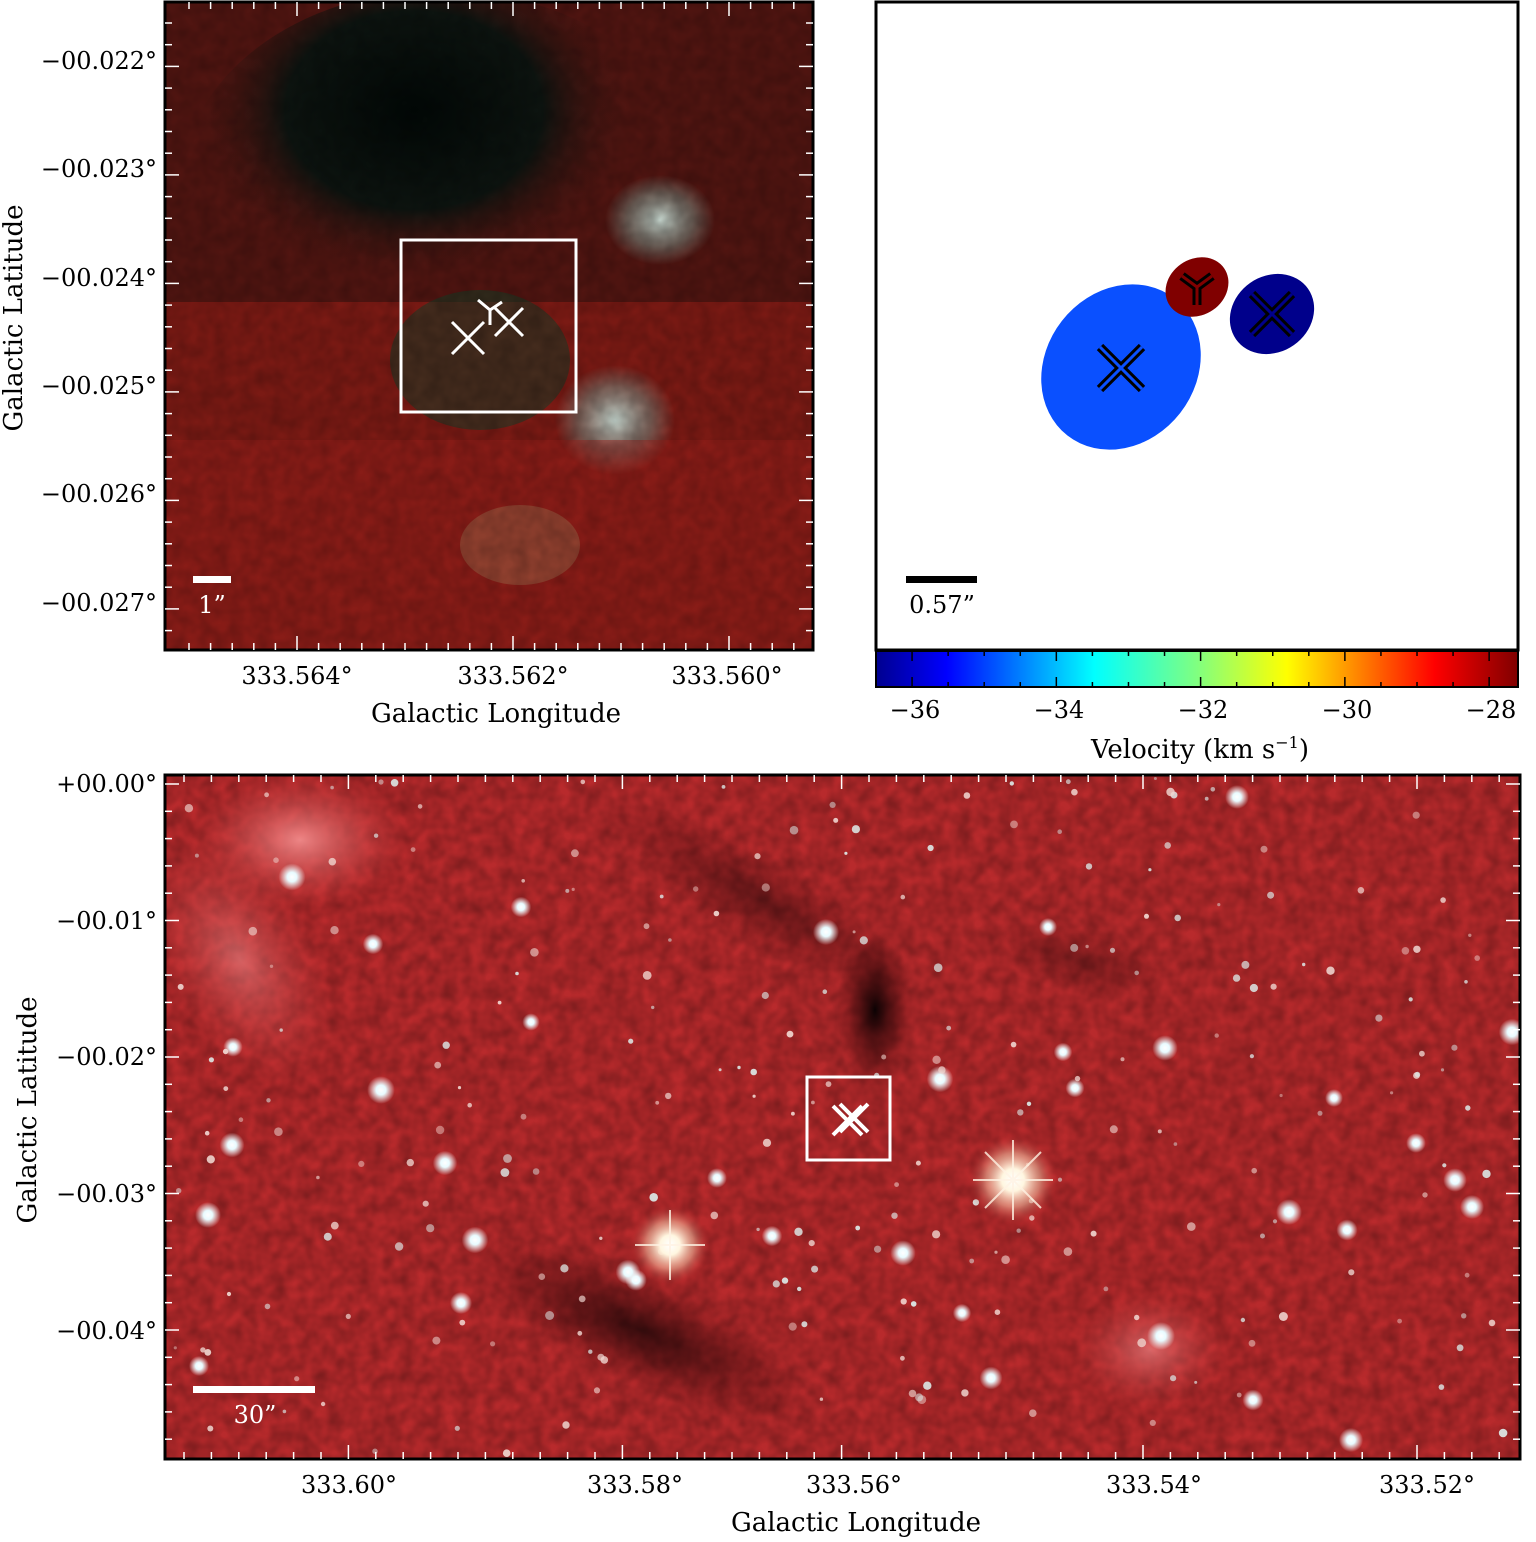  Describe the element at coordinates (1427, 1485) in the screenshot. I see `x-tick-label: 333.52°` at that location.